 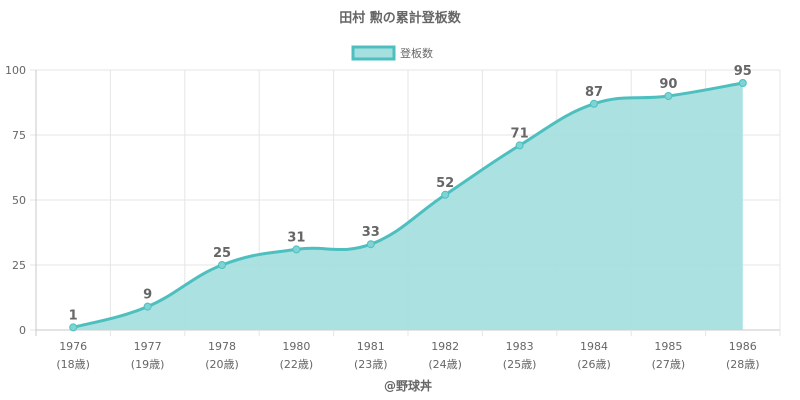 I want to click on legend: 登板数, so click(x=392, y=53).